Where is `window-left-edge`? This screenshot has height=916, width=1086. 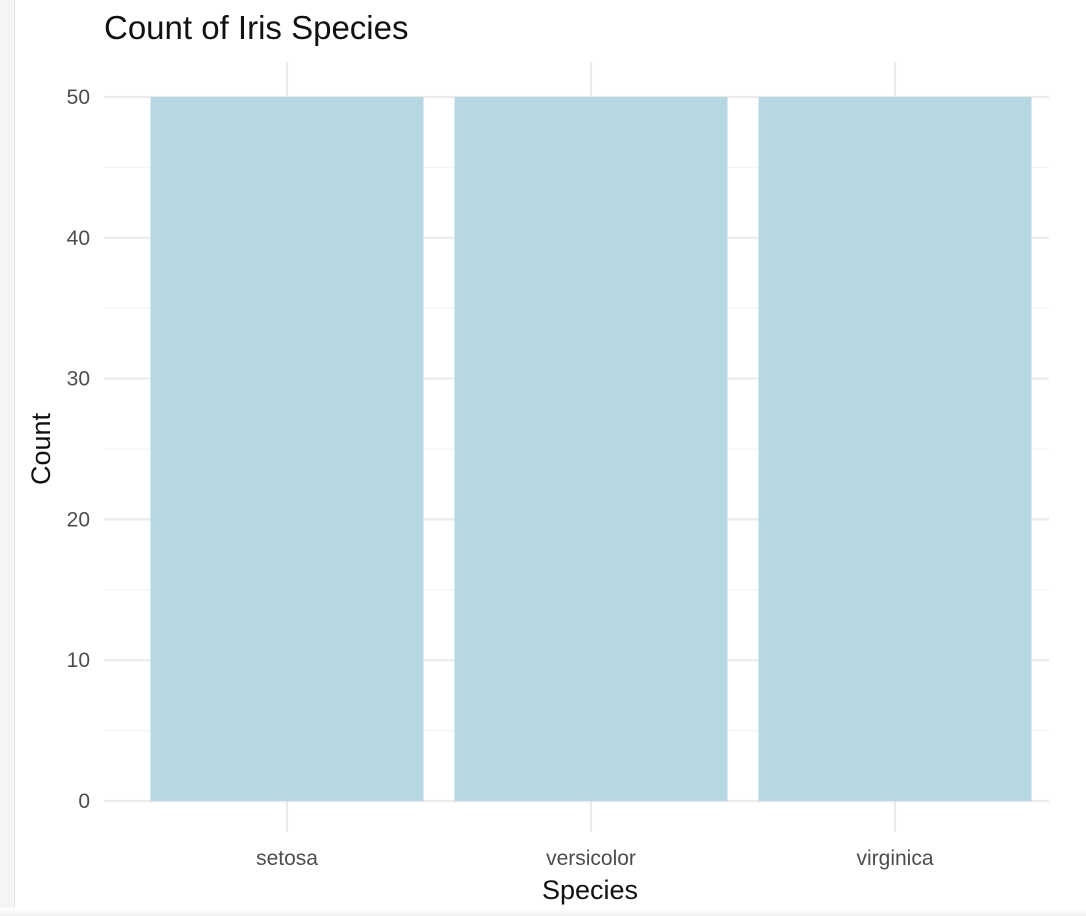 window-left-edge is located at coordinates (7, 458).